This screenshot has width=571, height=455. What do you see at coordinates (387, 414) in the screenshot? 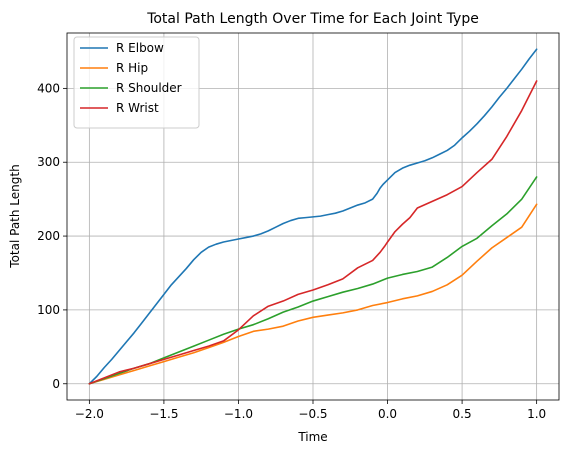
I see `x-tick-label: 0.0` at bounding box center [387, 414].